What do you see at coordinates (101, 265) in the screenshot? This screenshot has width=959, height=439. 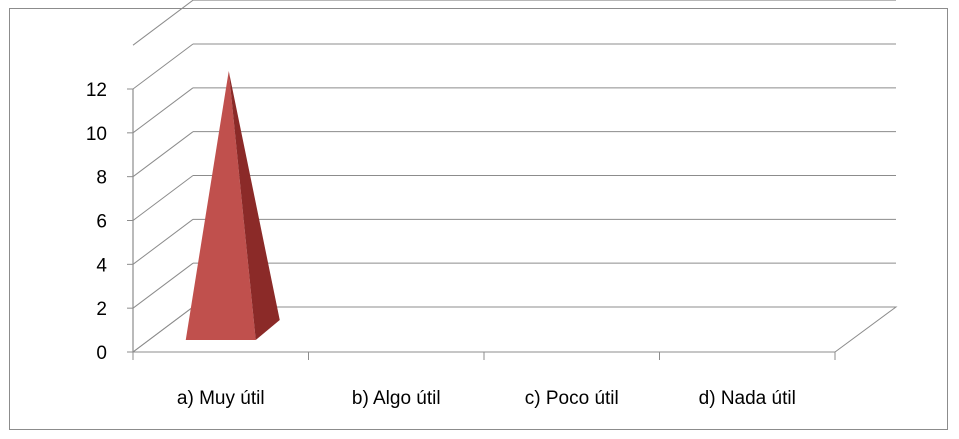 I see `y-axis-tick-label: 4` at bounding box center [101, 265].